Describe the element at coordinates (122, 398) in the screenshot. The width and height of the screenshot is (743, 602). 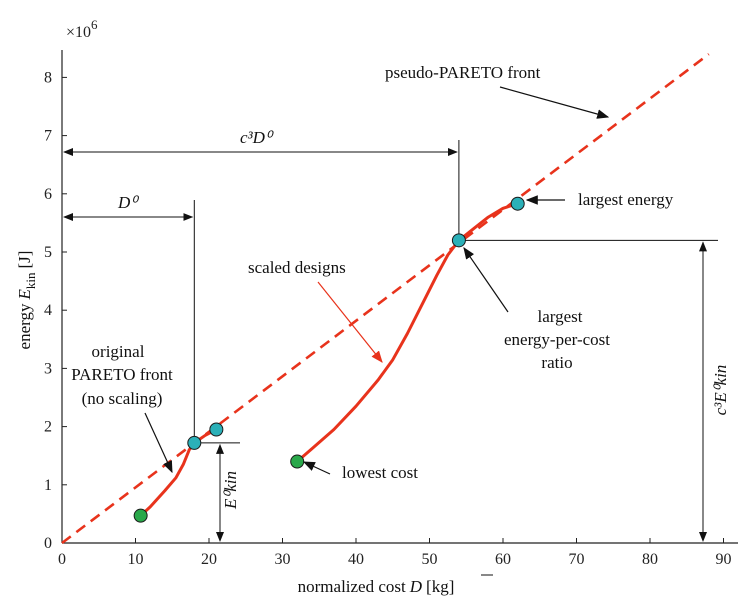
I see `annotation-original-3: (no scaling)` at that location.